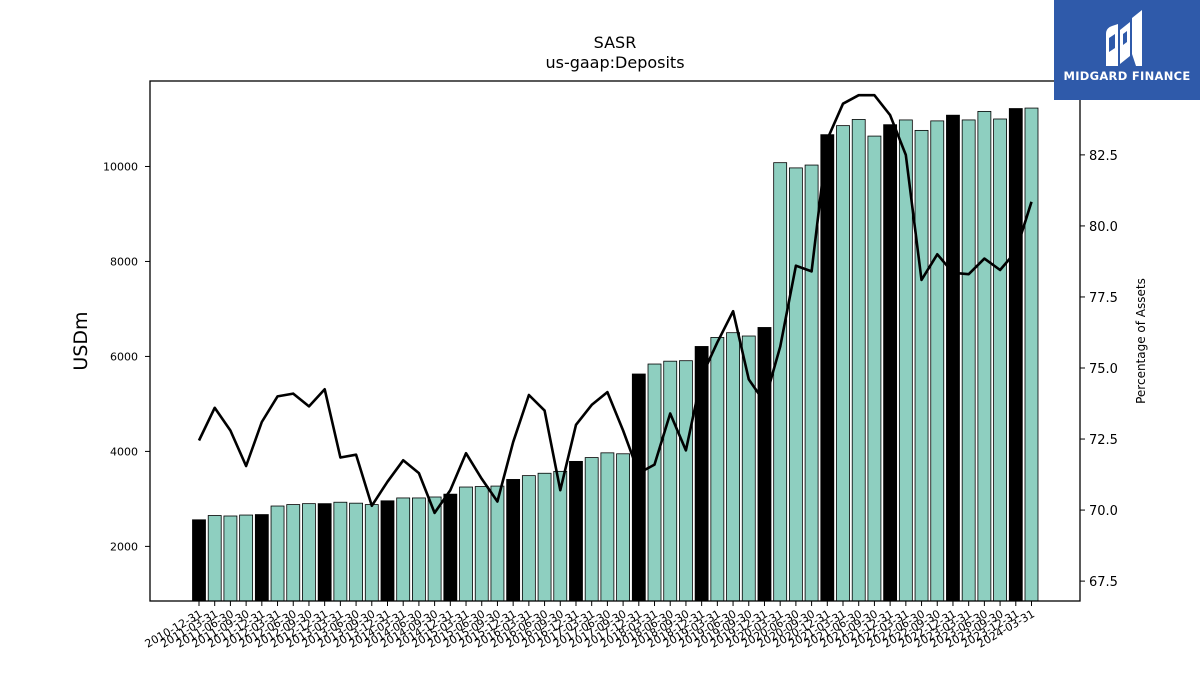 This screenshot has height=675, width=1200. I want to click on y2-axis-label: Percentage of Assets, so click(1141, 341).